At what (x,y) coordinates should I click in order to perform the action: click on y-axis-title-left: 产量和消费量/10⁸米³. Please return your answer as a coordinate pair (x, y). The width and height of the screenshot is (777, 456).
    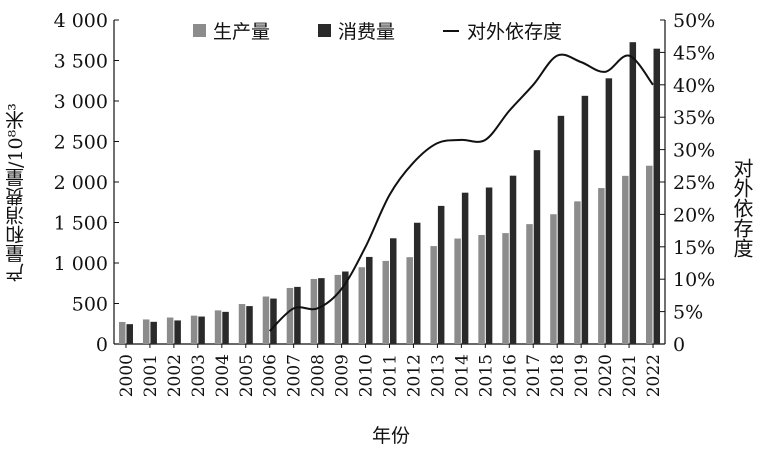
    Looking at the image, I should click on (16, 193).